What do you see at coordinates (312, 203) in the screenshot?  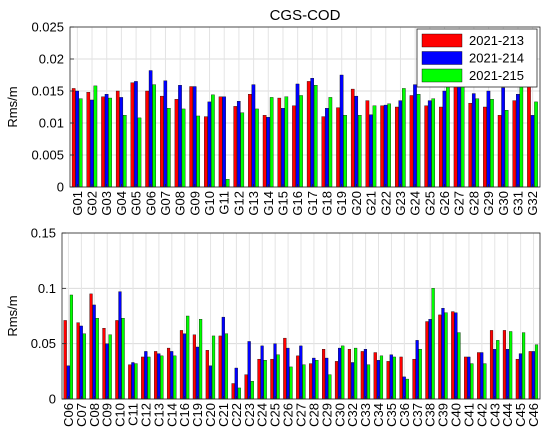 I see `x-tick-label: G17` at bounding box center [312, 203].